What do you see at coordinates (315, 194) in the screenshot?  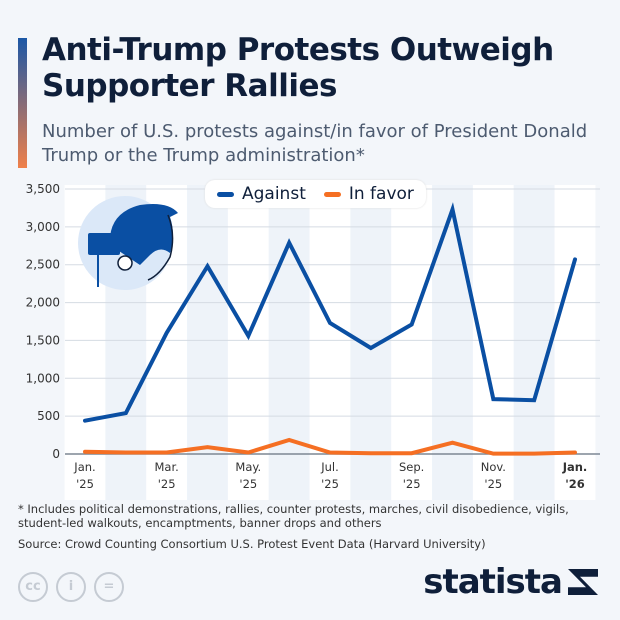 I see `legend: Against In favor` at bounding box center [315, 194].